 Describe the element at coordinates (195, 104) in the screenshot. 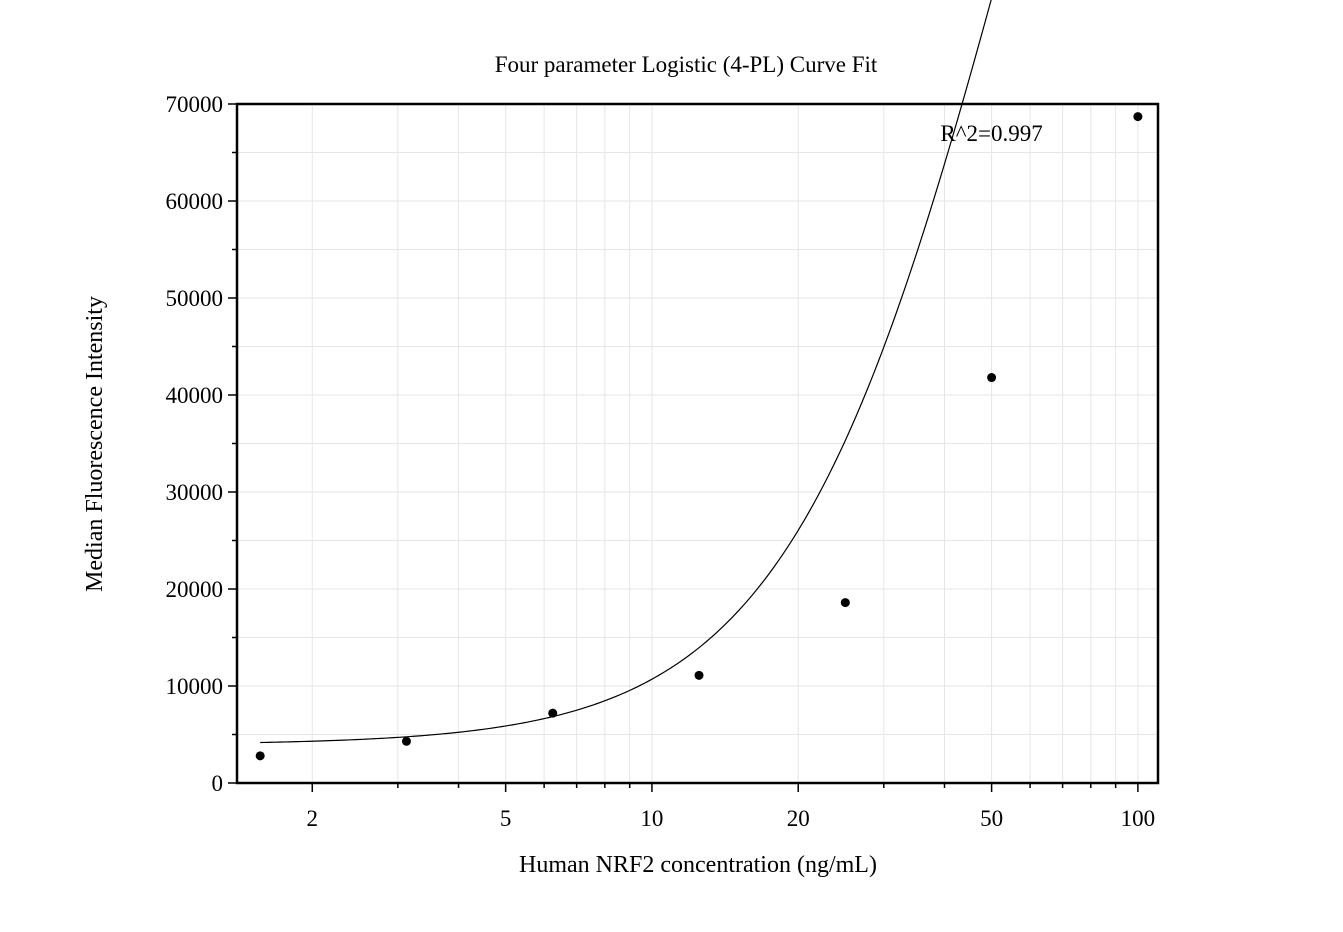

I see `y-tick-label: 70000` at that location.